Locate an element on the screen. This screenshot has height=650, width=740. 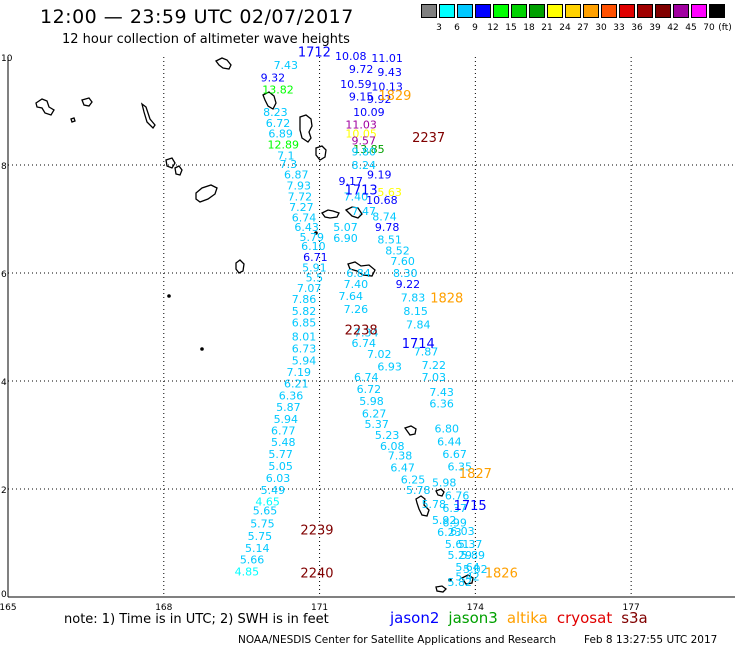
wave-height-value: 7.72 is located at coordinates (300, 196).